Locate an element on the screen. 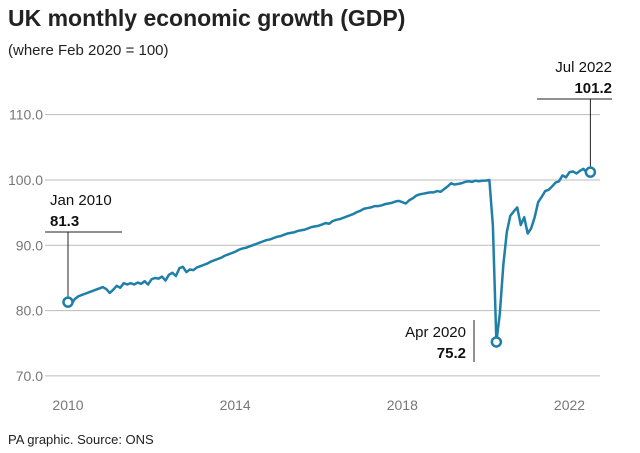 This screenshot has width=640, height=453. x-tick-label: 2014 is located at coordinates (235, 405).